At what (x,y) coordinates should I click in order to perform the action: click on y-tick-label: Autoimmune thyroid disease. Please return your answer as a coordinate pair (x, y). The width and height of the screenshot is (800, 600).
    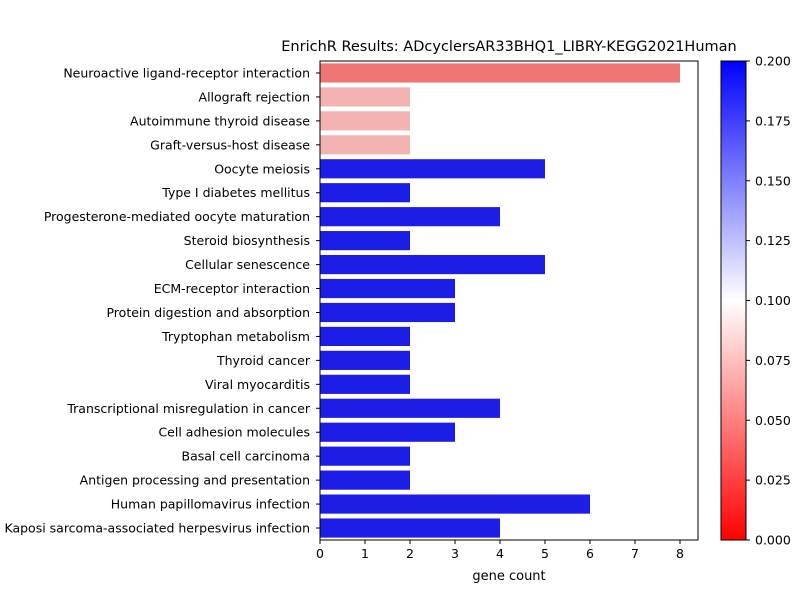
    Looking at the image, I should click on (220, 120).